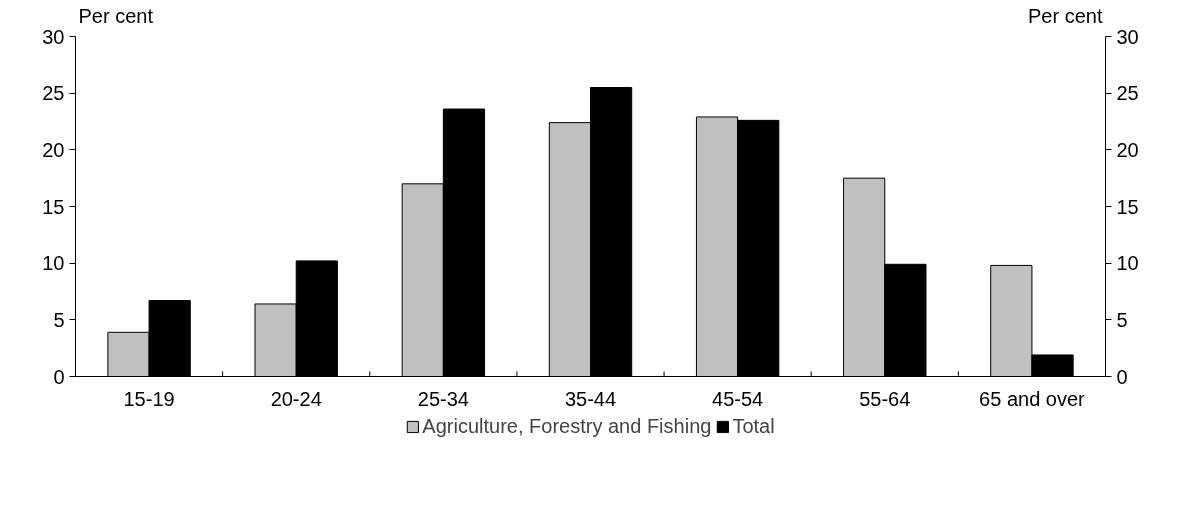 The image size is (1190, 507). I want to click on legend-label: Total, so click(753, 426).